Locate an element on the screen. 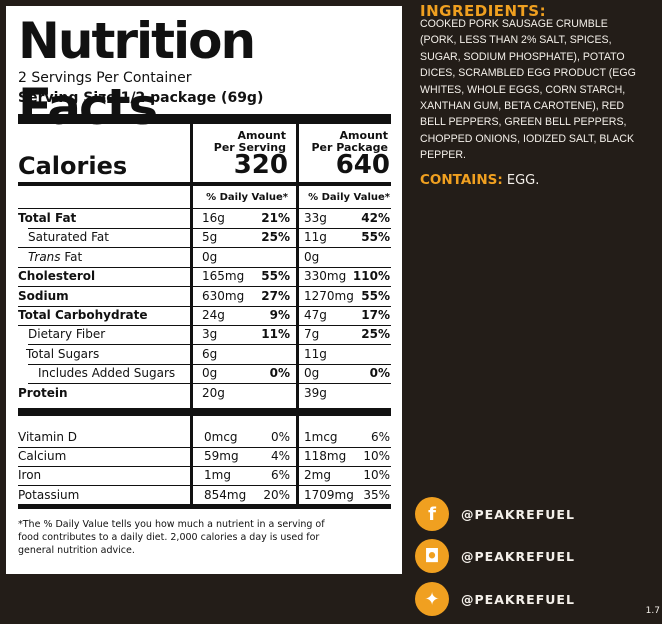 The width and height of the screenshot is (662, 624). per-serving-amount: 16g is located at coordinates (213, 218).